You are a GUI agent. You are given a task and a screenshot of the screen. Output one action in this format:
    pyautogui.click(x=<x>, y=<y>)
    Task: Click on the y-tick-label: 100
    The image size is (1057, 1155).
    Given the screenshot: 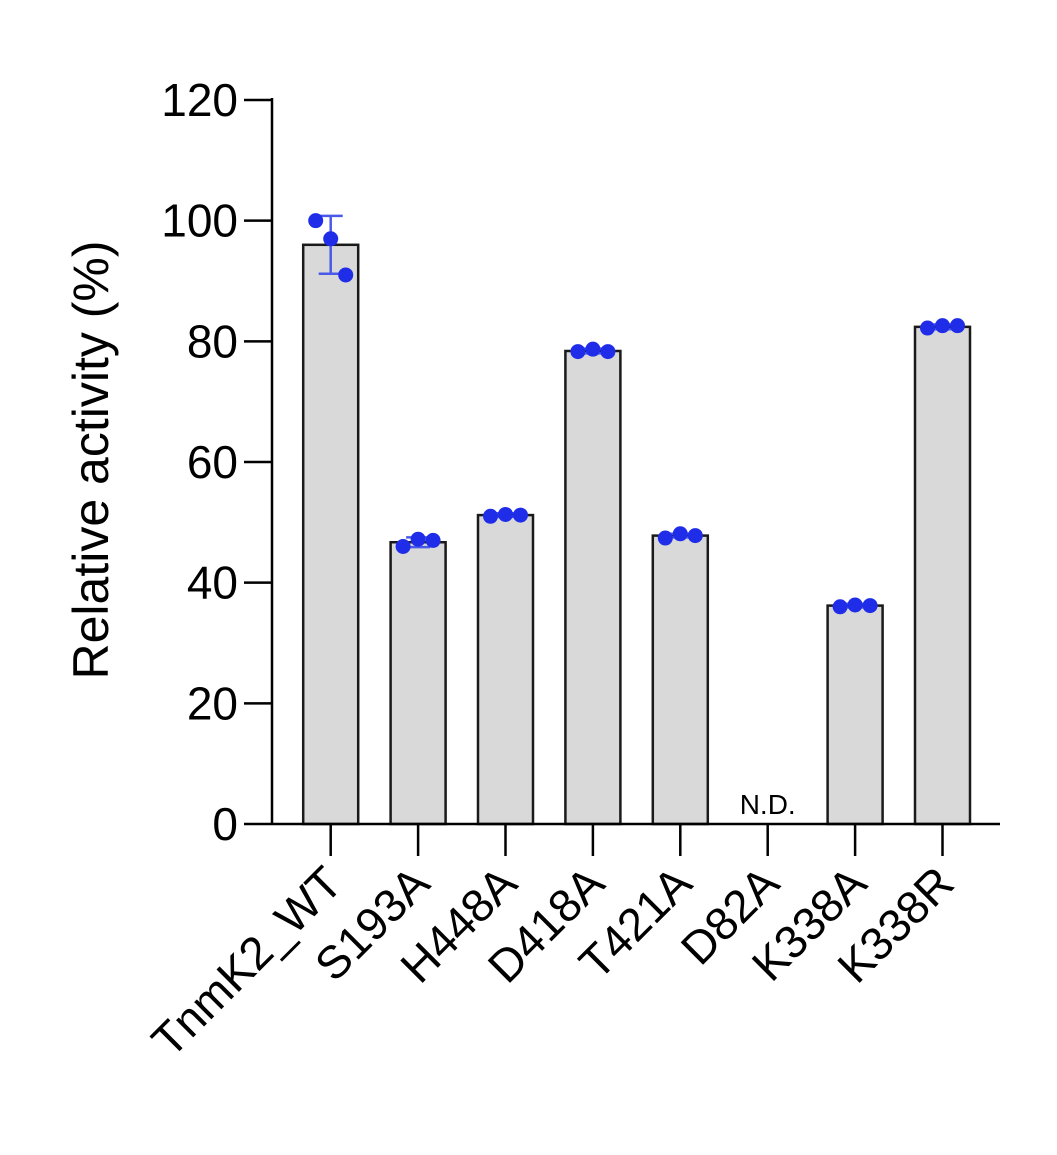 What is the action you would take?
    pyautogui.click(x=199, y=221)
    